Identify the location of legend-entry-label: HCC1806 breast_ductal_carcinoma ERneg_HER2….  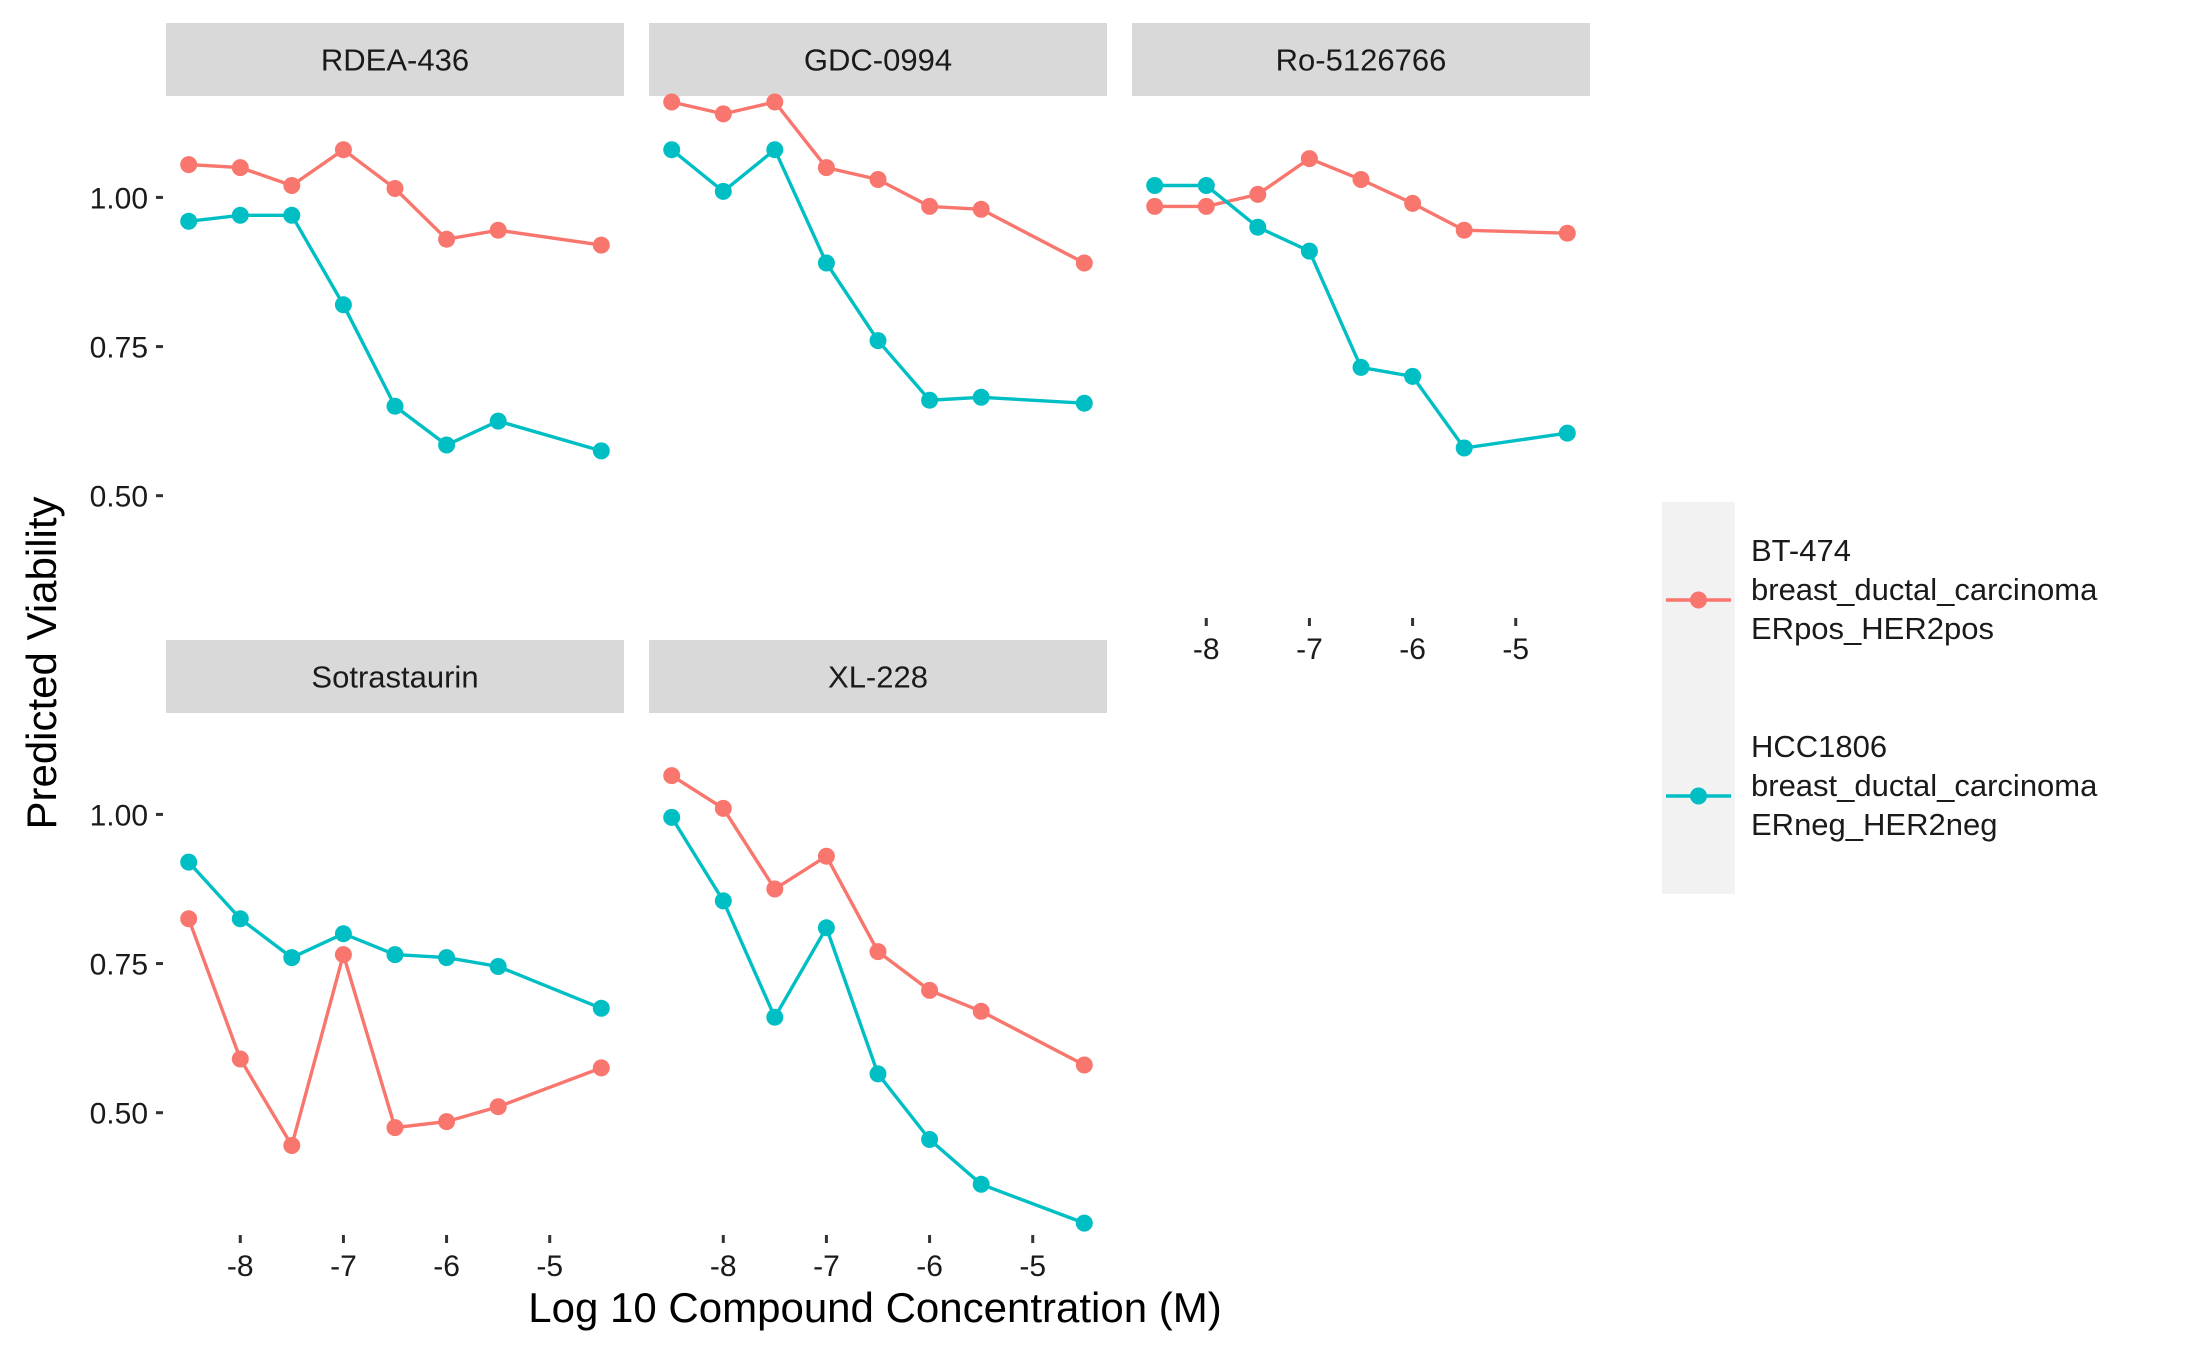
(1924, 785).